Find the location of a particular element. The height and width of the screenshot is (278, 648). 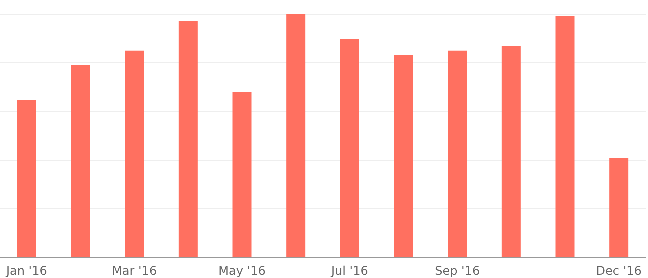

x-tick-label: Jul '16 is located at coordinates (349, 271).